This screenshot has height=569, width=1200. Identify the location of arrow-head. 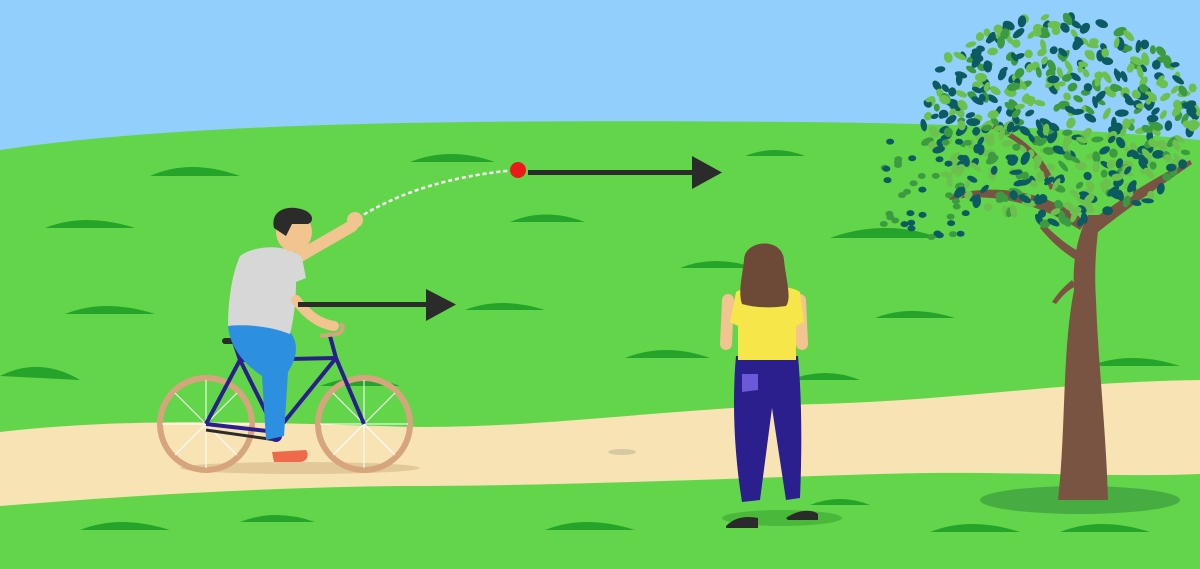
(441, 305).